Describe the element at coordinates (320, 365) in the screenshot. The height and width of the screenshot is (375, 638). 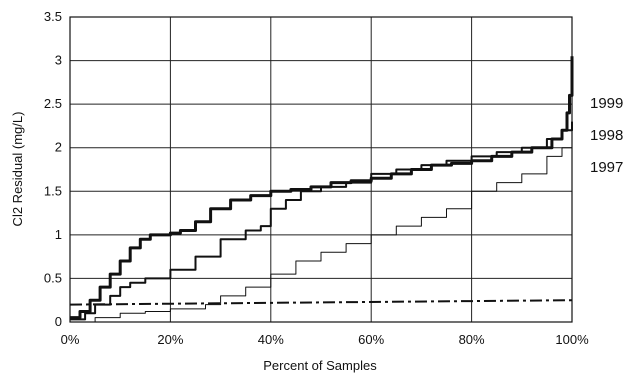
I see `x-axis-title: Percent of Samples` at that location.